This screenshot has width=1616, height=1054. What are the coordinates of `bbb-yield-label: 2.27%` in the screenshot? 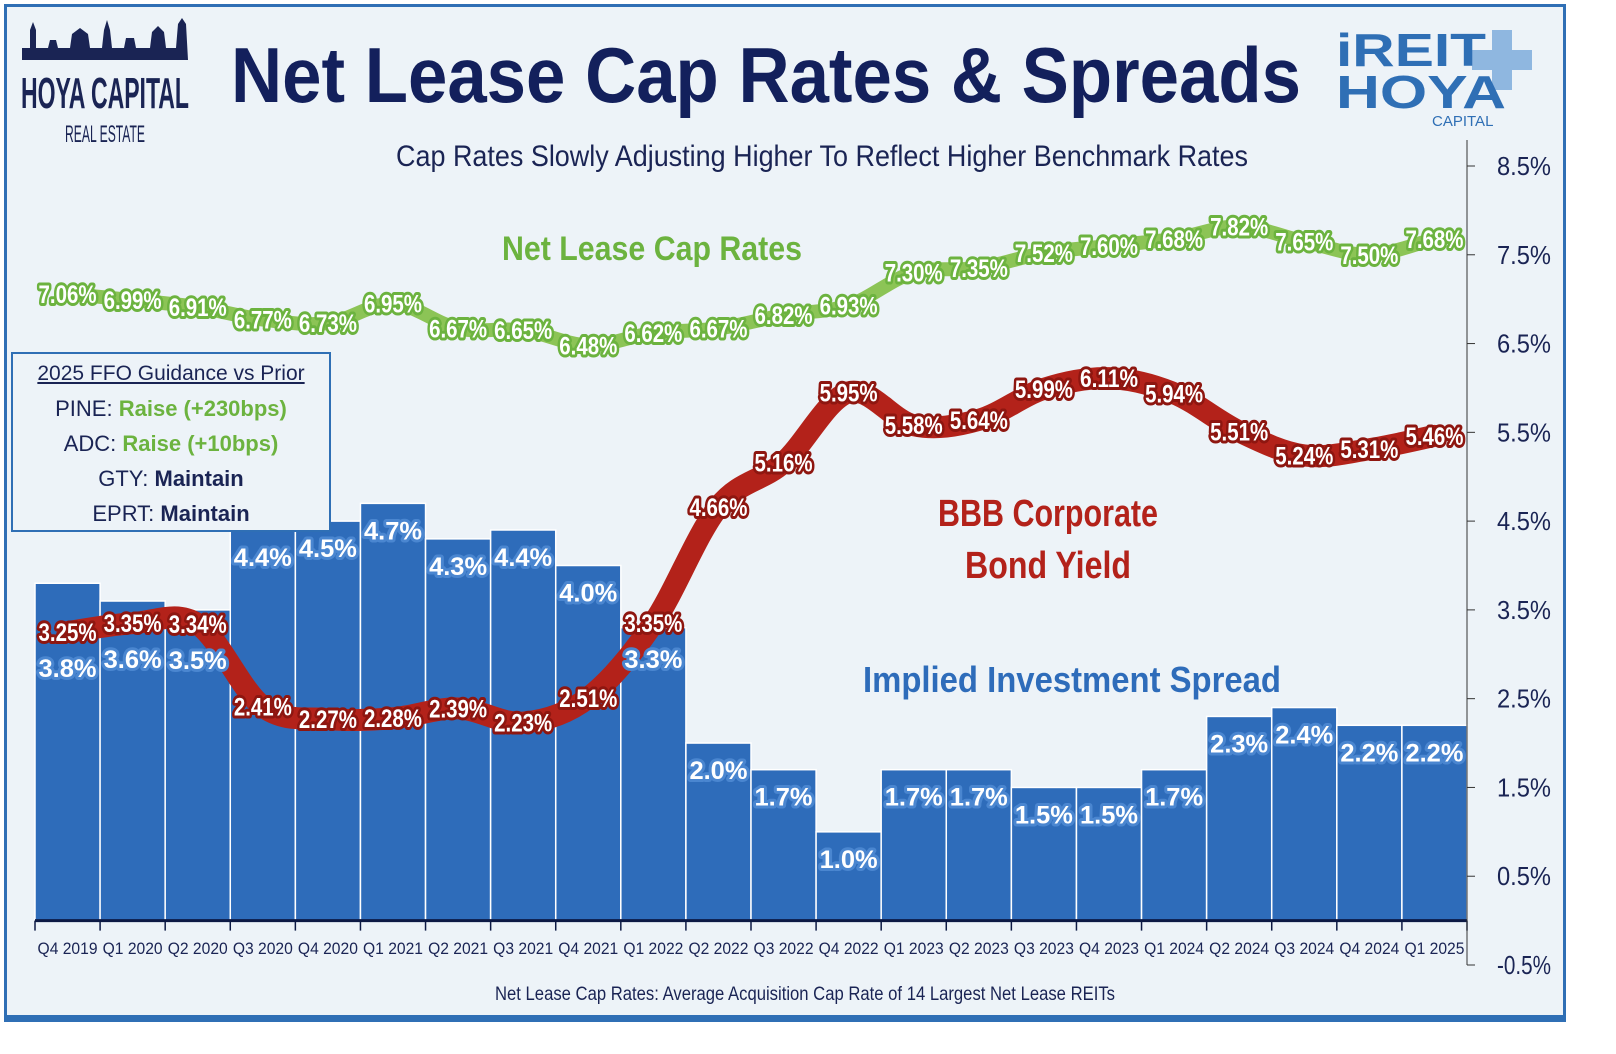 It's located at (328, 720).